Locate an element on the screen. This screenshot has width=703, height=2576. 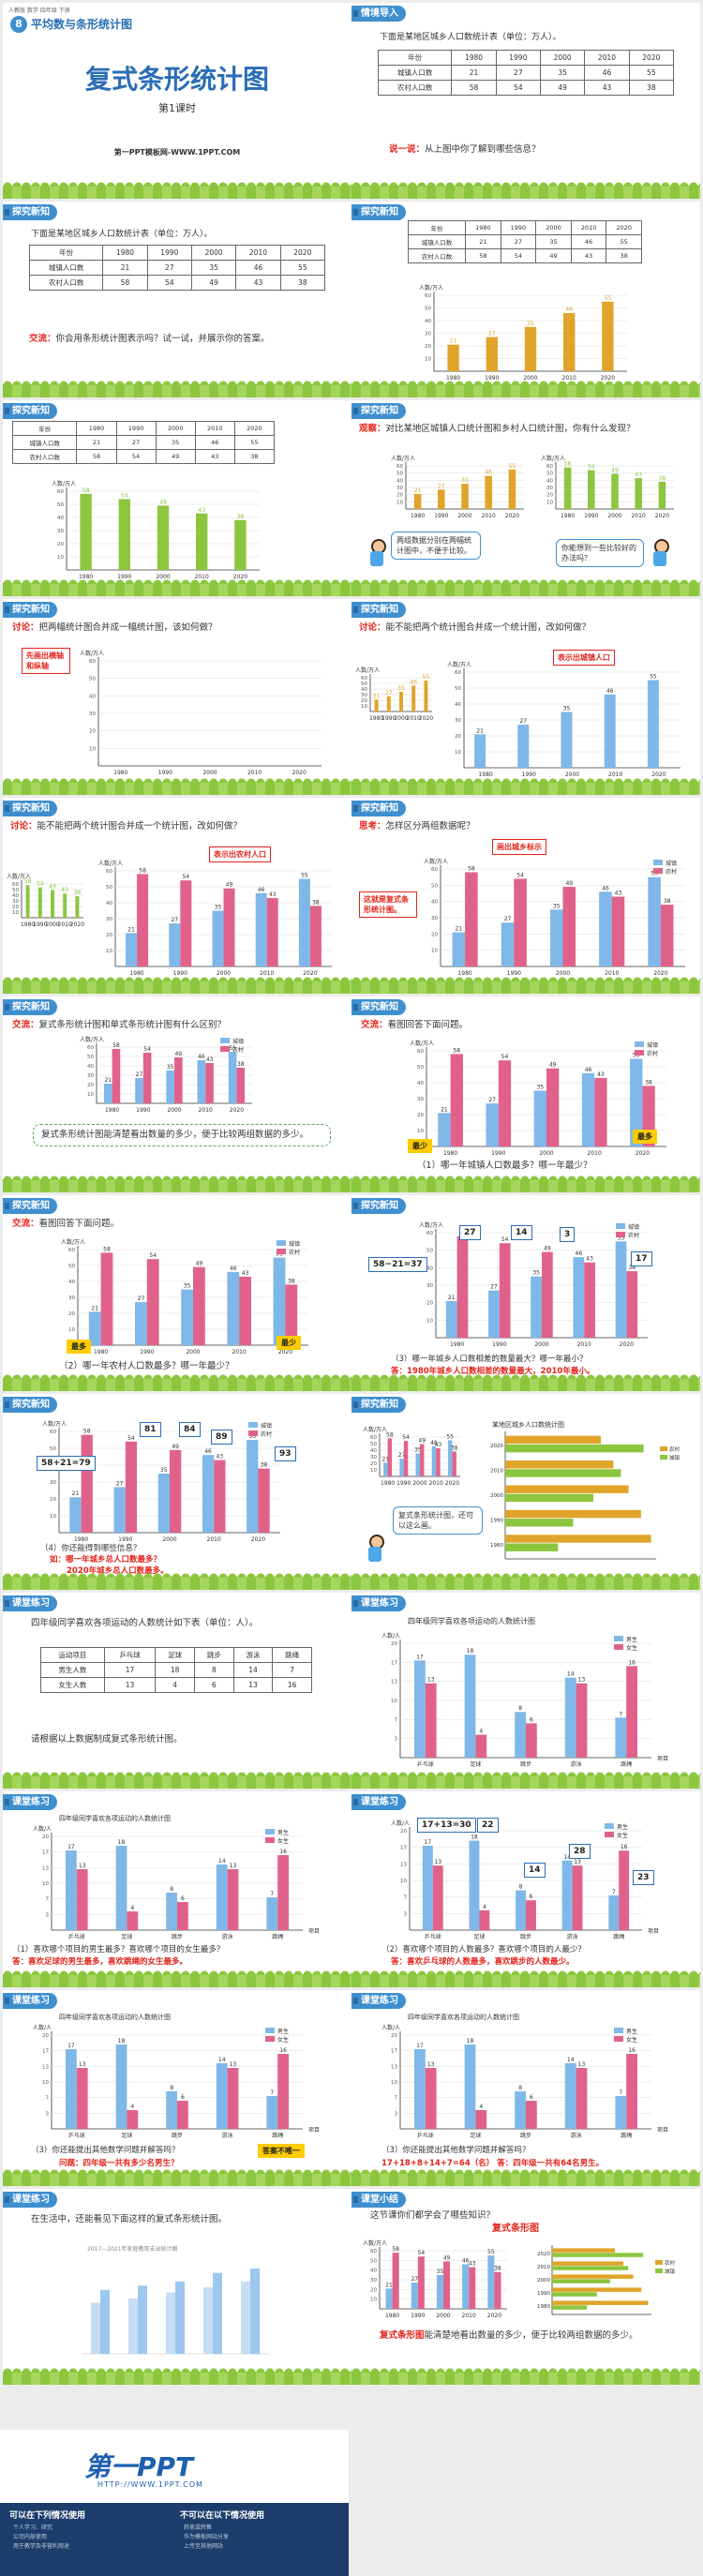
unit-number: 8 is located at coordinates (18, 24).